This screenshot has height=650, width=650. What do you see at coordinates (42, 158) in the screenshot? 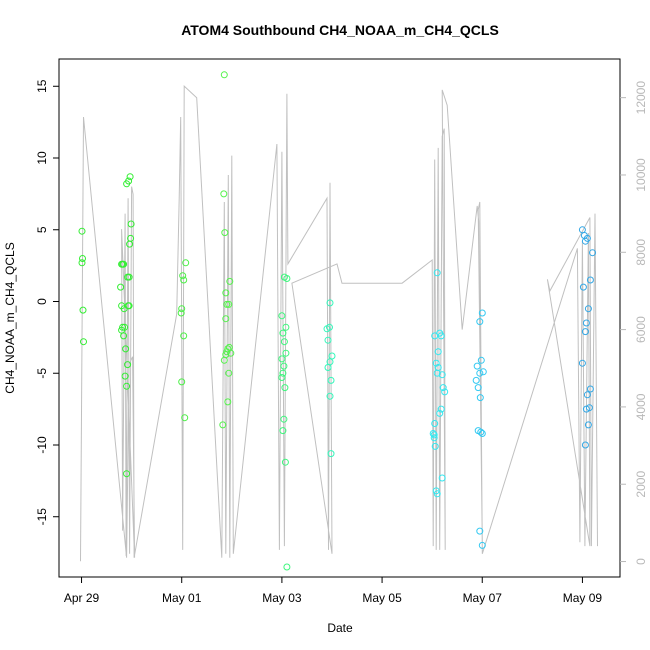
I see `y-tick-label: 10` at bounding box center [42, 158].